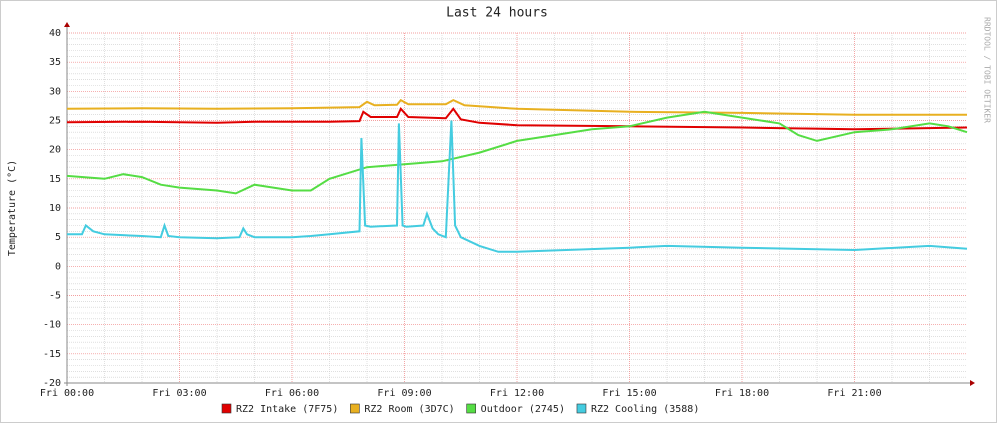 This screenshot has width=997, height=423. Describe the element at coordinates (523, 409) in the screenshot. I see `legend-label: Outdoor (2745)` at that location.